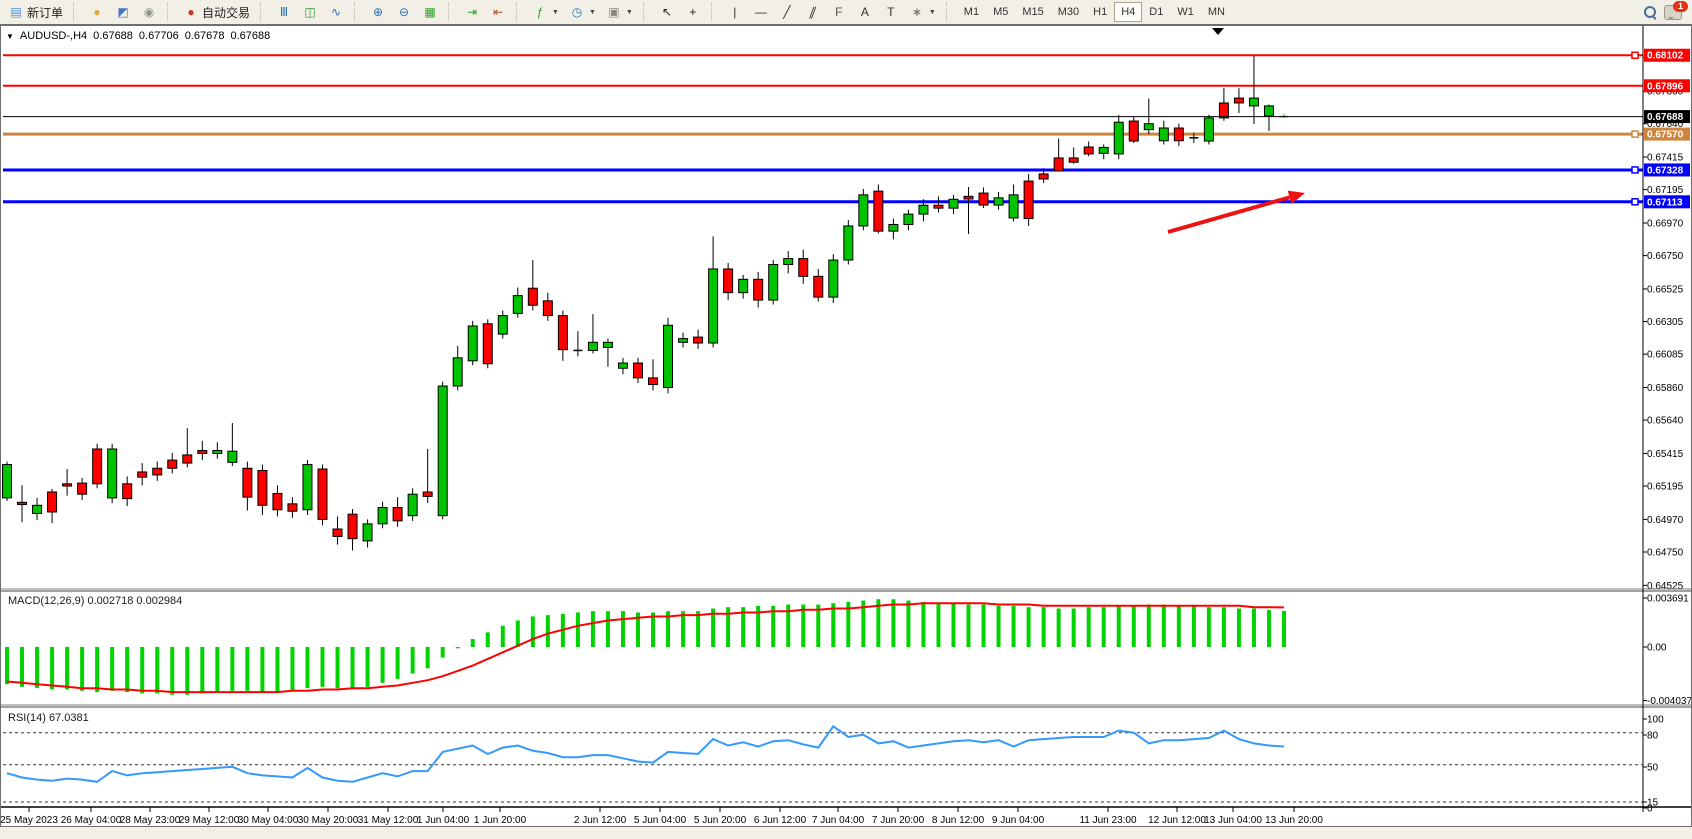  What do you see at coordinates (787, 12) in the screenshot?
I see `trendline-button: ╱` at bounding box center [787, 12].